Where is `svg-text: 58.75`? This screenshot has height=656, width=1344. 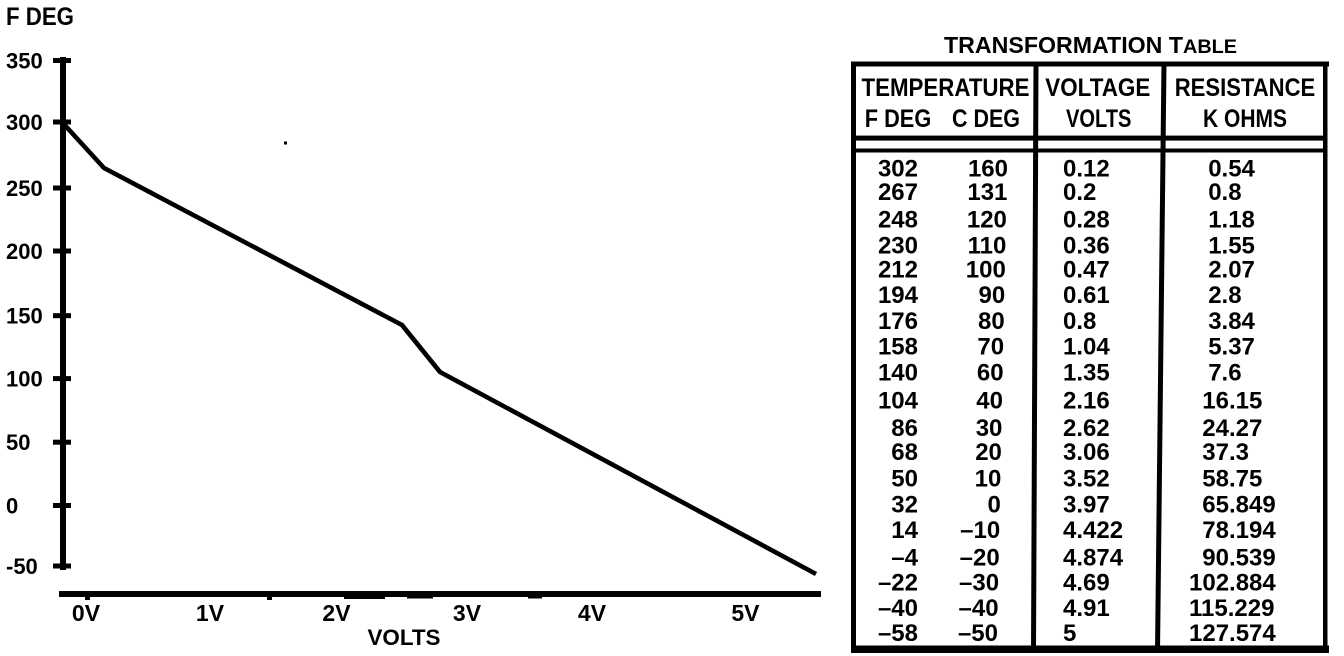 svg-text: 58.75 is located at coordinates (1232, 479).